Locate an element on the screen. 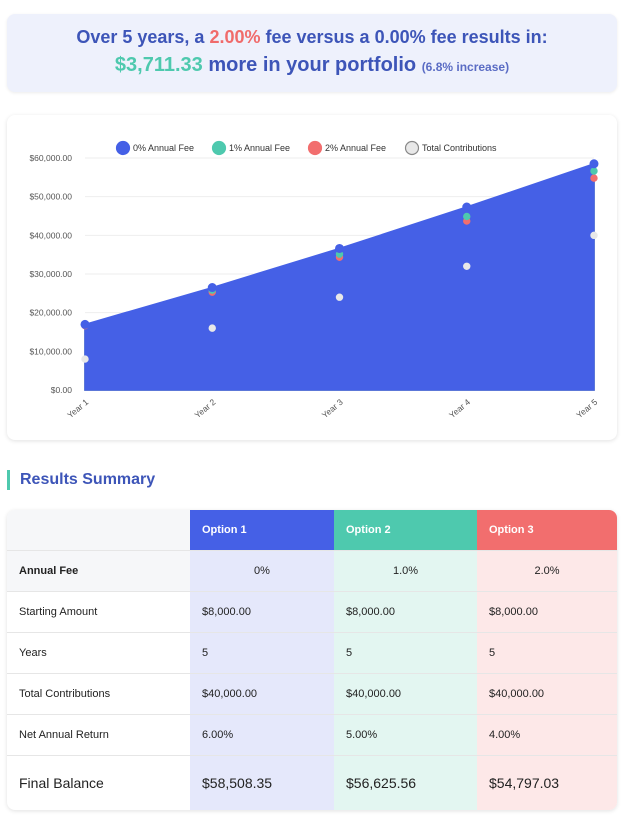 The width and height of the screenshot is (628, 819). difference-text: more in your portfolio is located at coordinates (312, 65).